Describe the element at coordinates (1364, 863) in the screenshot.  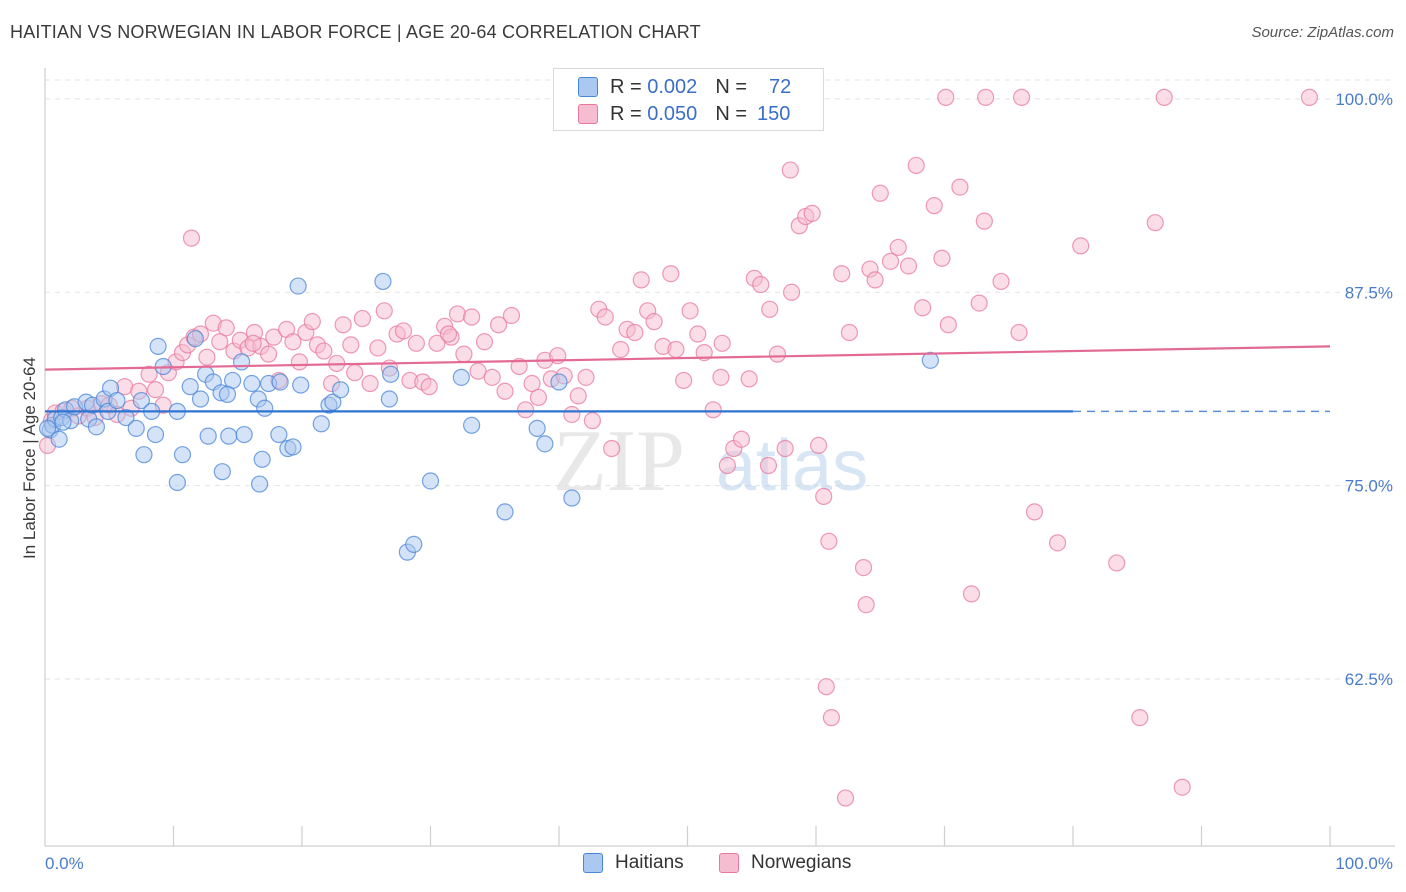
I see `x-tick-label: 100.0%` at that location.